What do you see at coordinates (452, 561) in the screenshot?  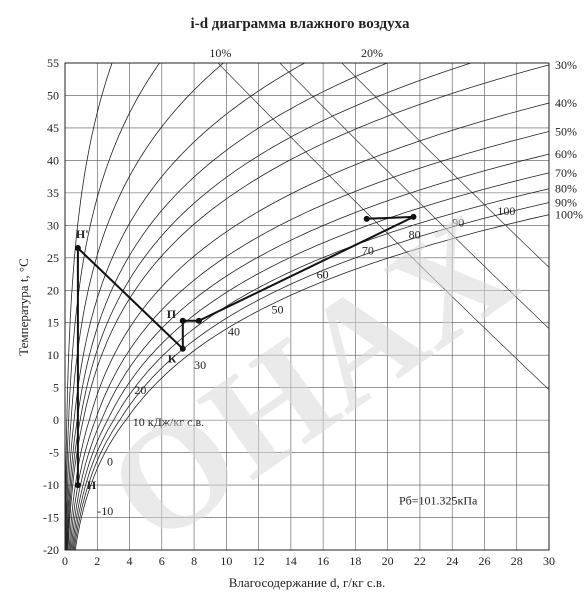 I see `x-tick-label: 24` at bounding box center [452, 561].